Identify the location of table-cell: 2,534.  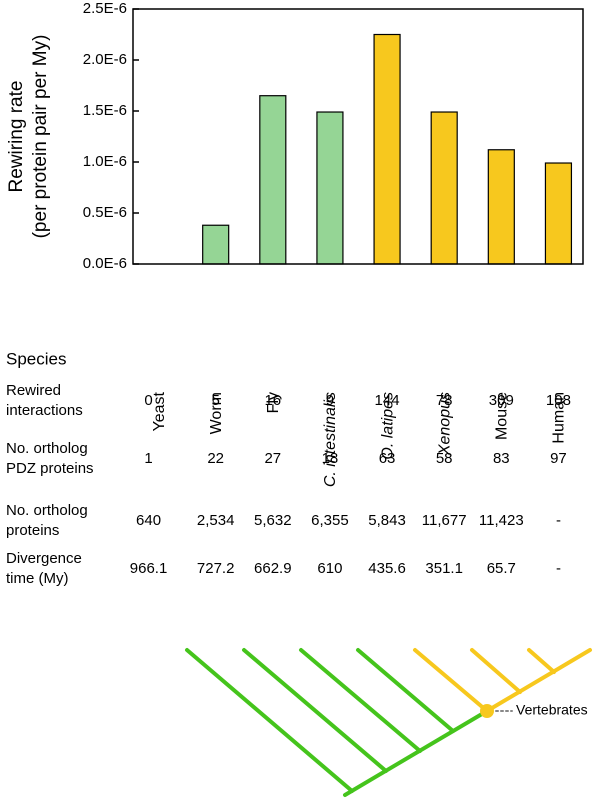
(216, 520).